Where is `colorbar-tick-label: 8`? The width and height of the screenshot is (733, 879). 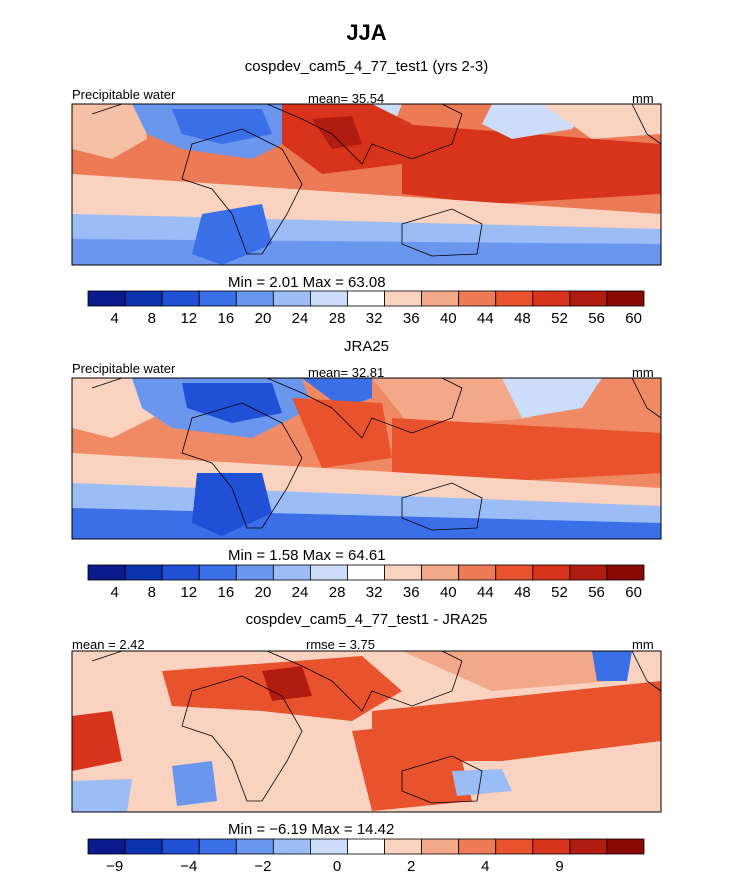 colorbar-tick-label: 8 is located at coordinates (152, 318).